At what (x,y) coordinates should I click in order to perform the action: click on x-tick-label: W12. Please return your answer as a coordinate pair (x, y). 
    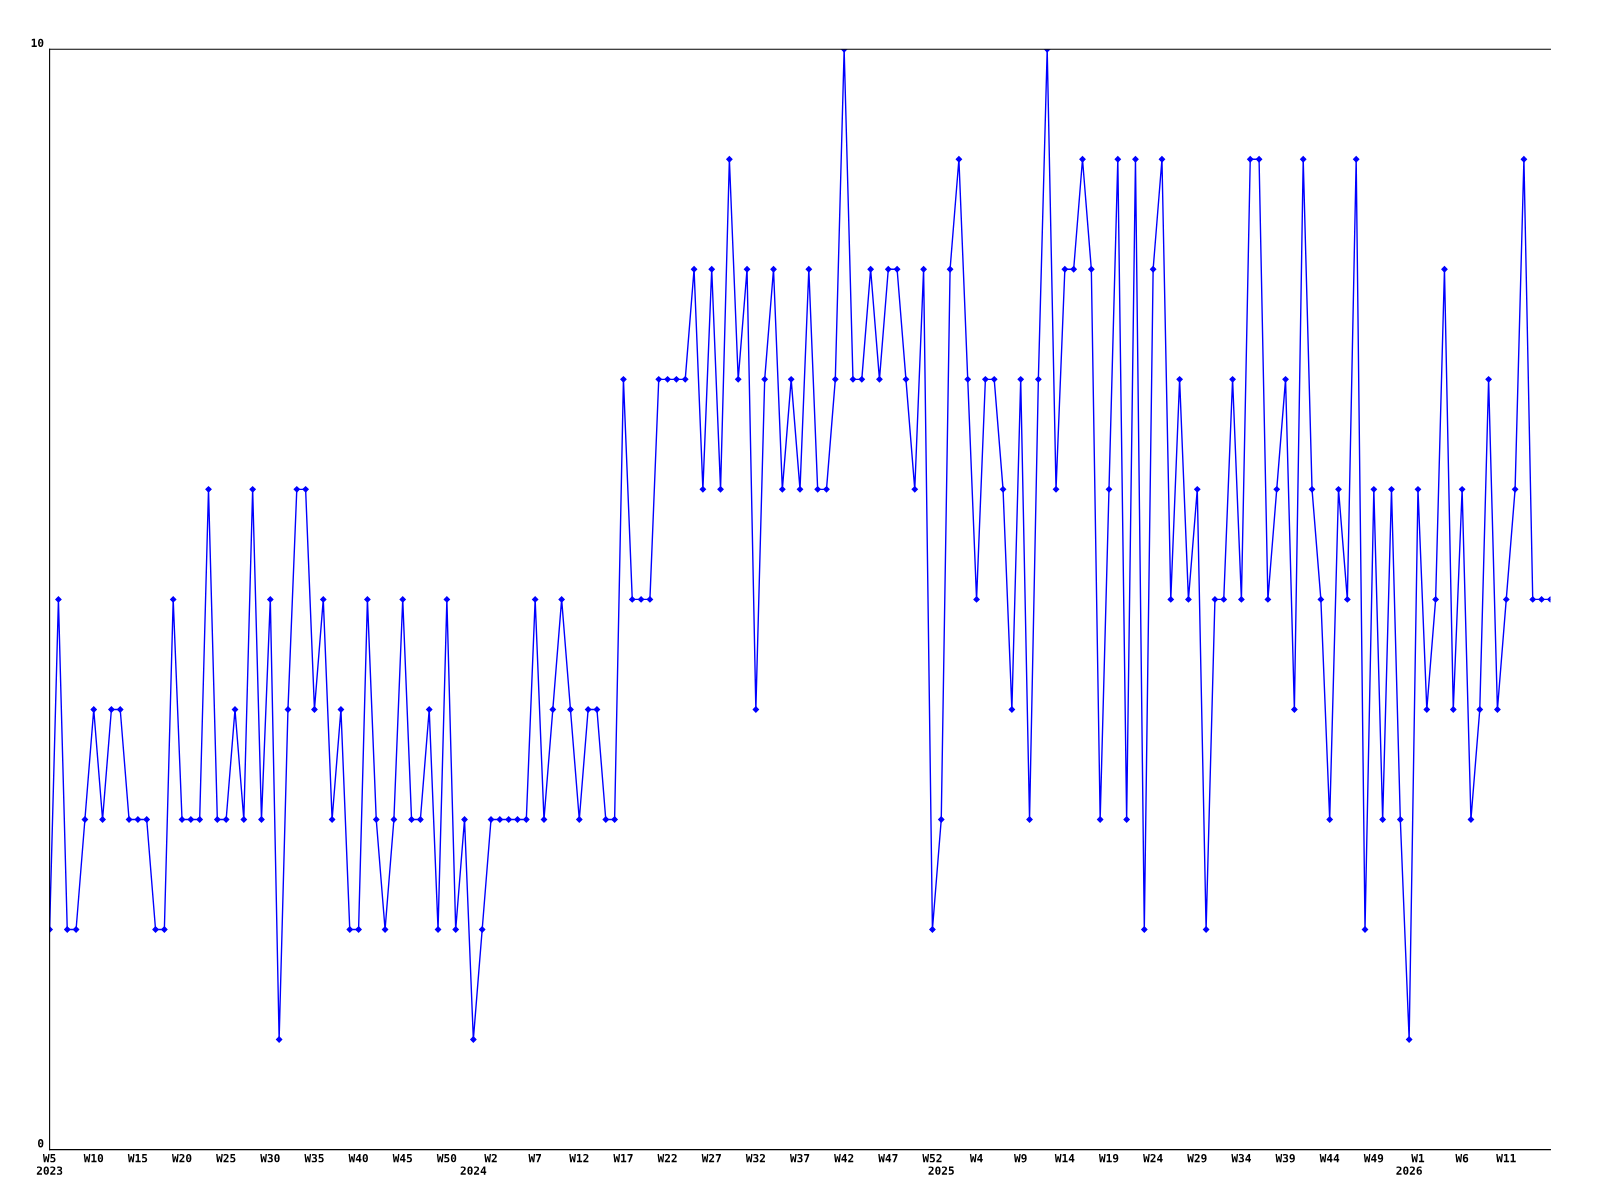
    Looking at the image, I should click on (579, 1158).